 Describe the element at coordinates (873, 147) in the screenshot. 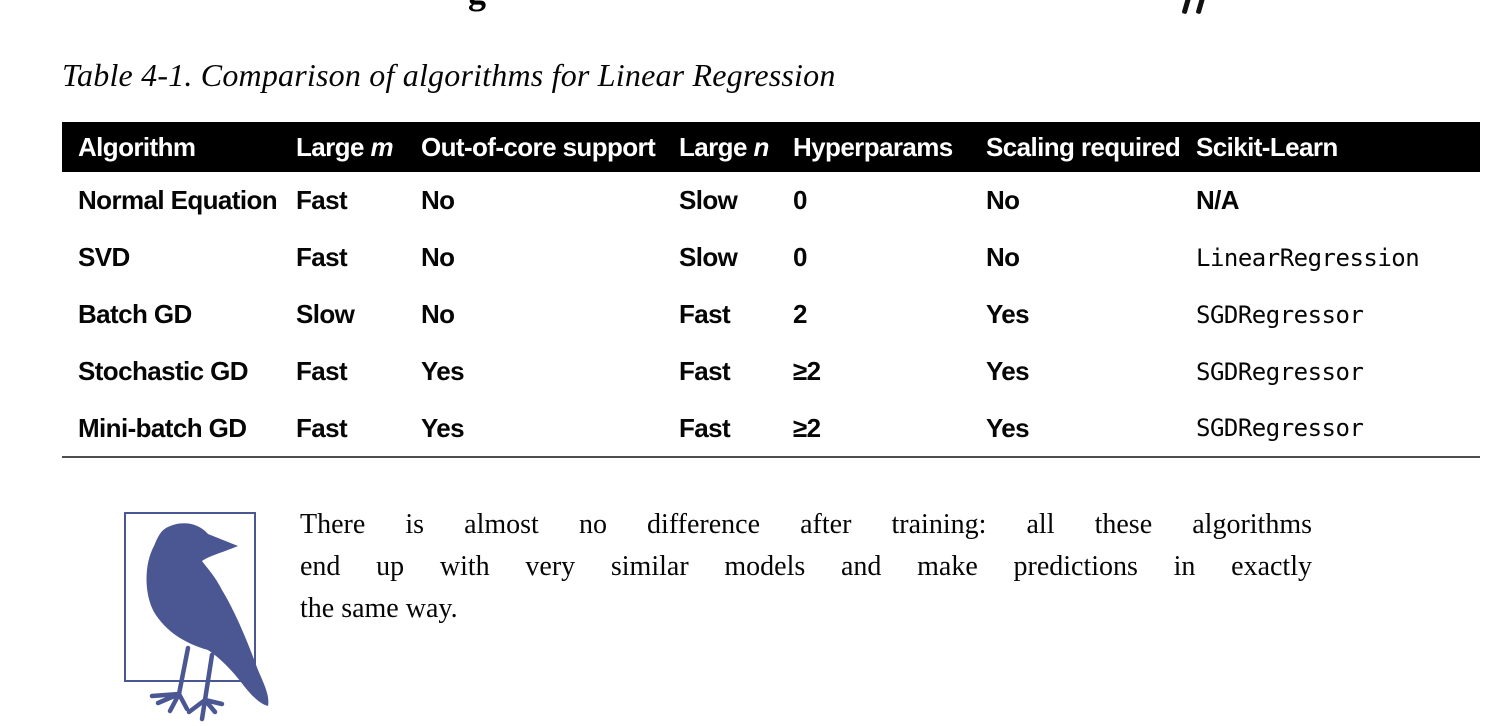

I see `column-header-hyperparams: Hyperparams` at that location.